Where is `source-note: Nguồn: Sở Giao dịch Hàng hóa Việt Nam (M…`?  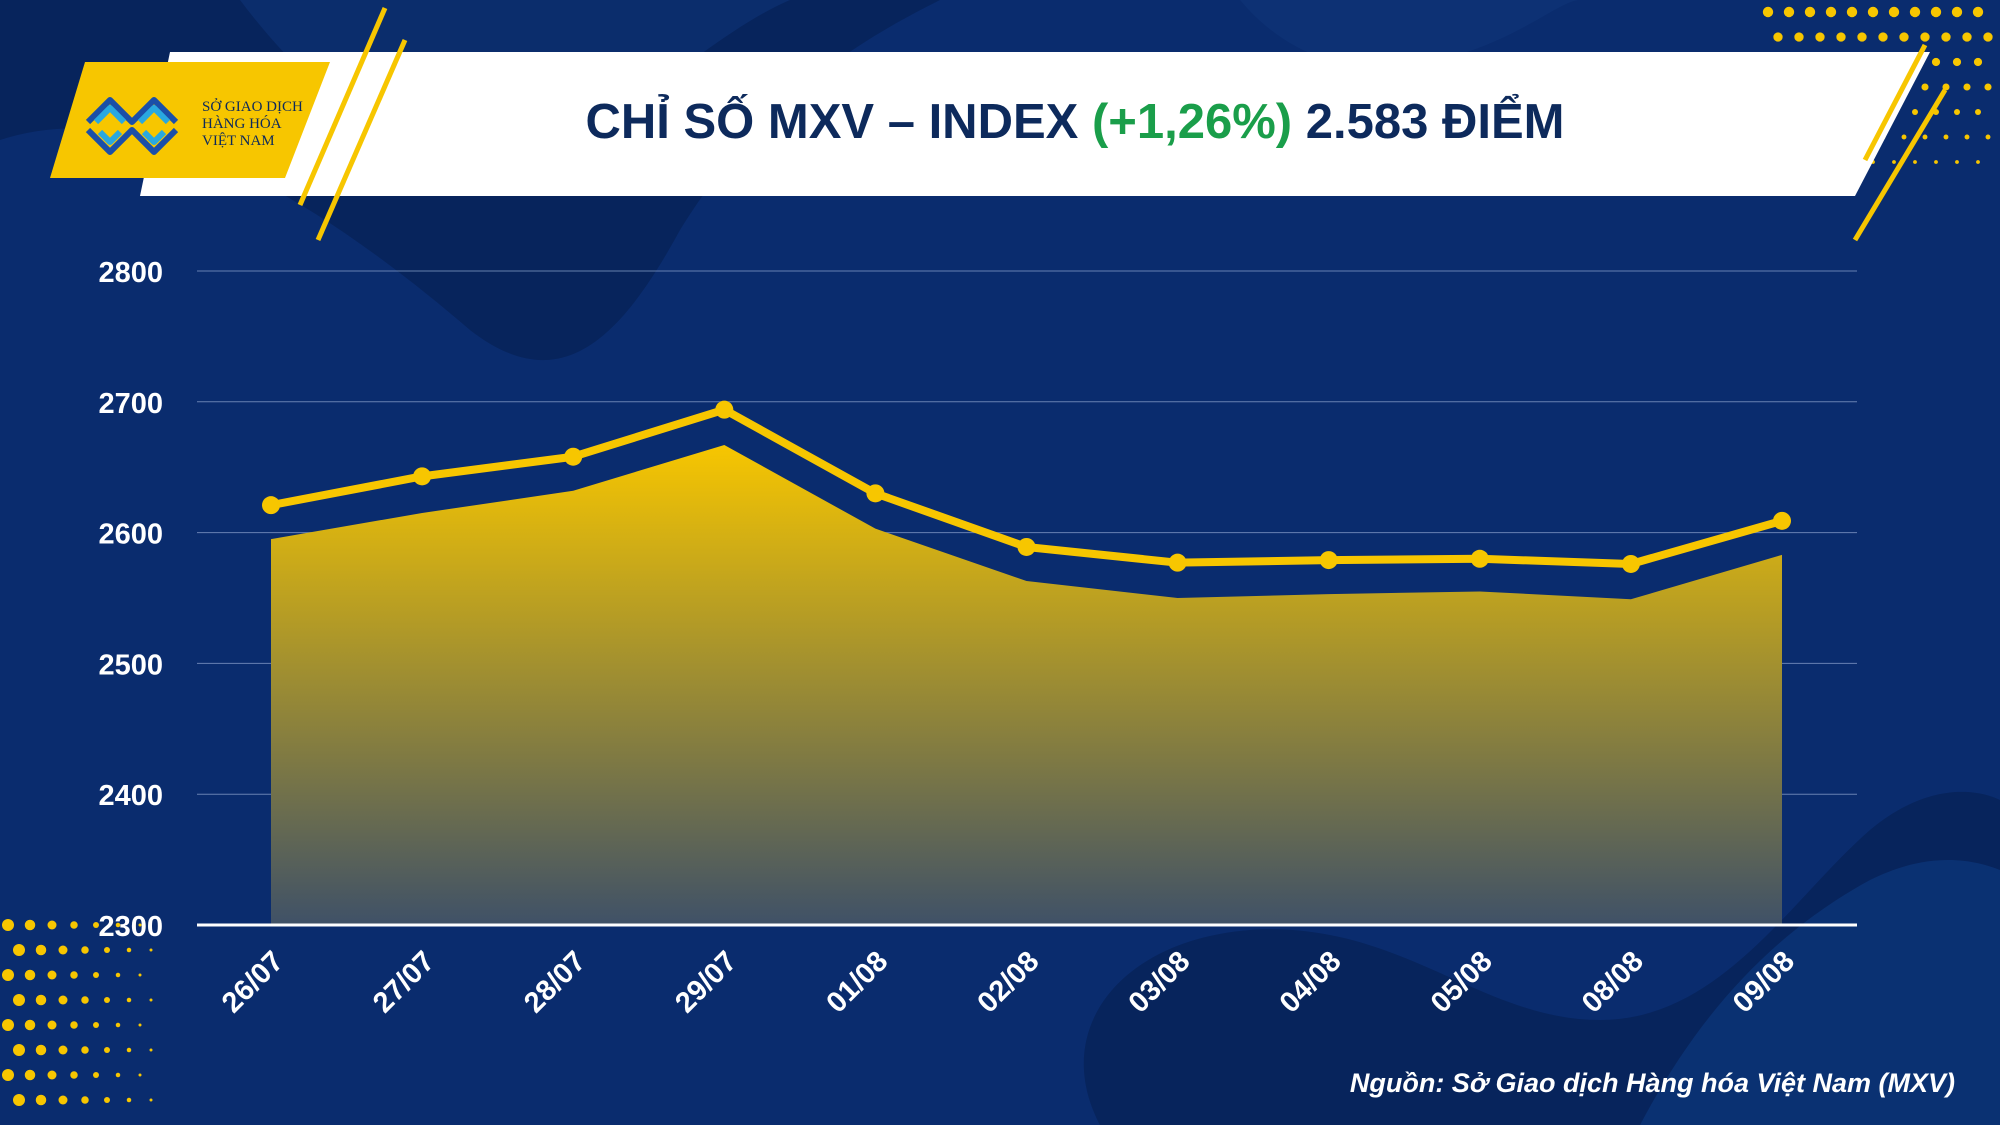
source-note: Nguồn: Sở Giao dịch Hàng hóa Việt Nam (M… is located at coordinates (1652, 1083).